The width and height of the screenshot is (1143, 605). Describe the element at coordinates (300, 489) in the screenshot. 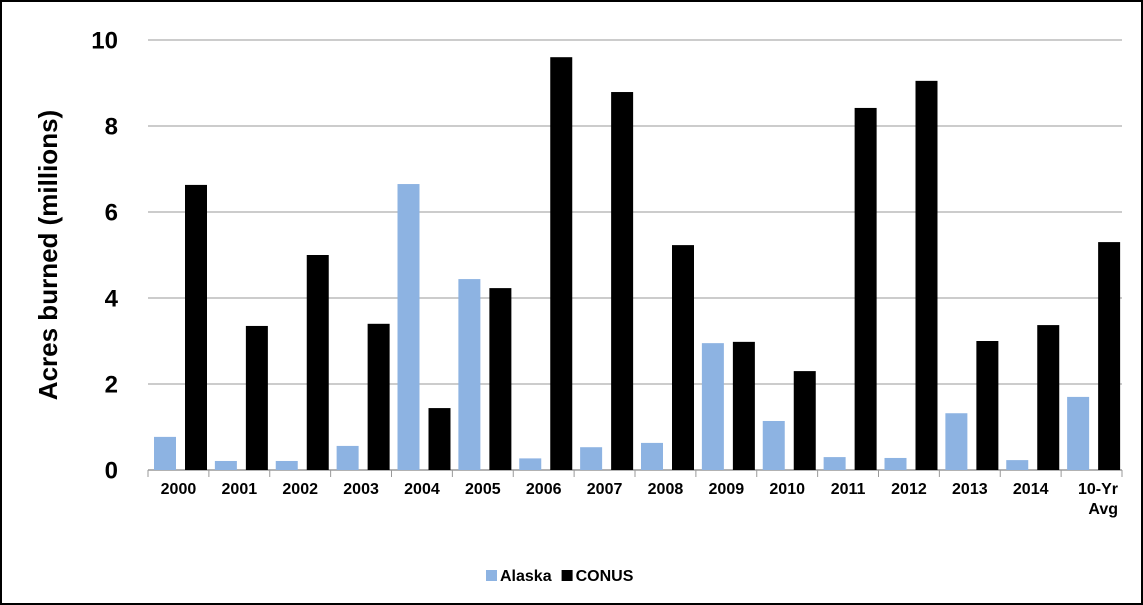

I see `x-tick-label: 2002` at that location.